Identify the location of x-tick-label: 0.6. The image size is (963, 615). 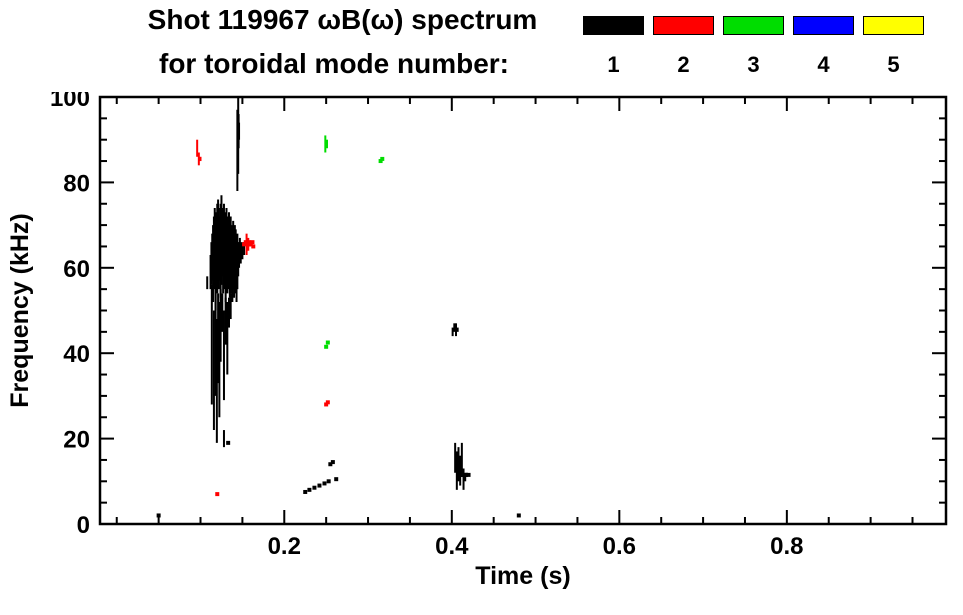
(619, 546).